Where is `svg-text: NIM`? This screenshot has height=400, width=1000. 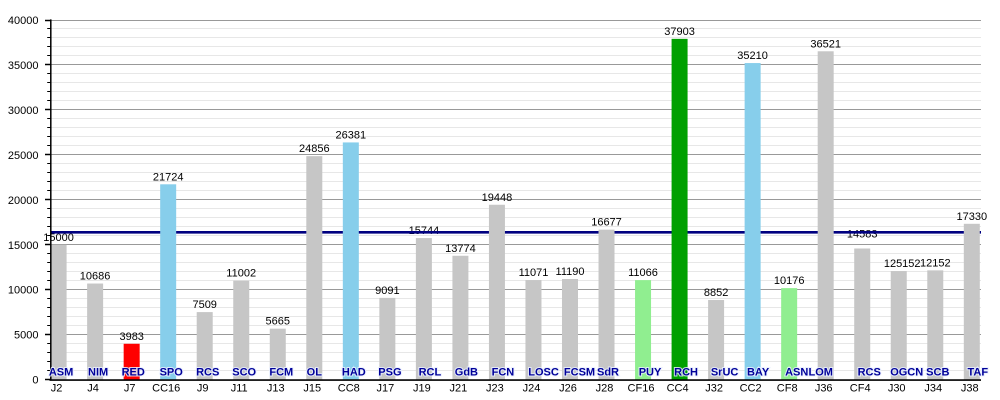
svg-text: NIM is located at coordinates (98, 372).